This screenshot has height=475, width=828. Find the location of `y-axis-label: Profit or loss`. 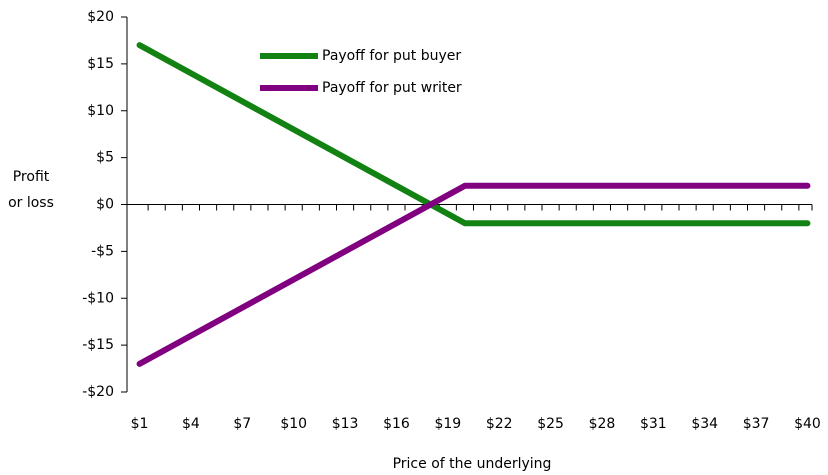

y-axis-label: Profit or loss is located at coordinates (31, 190).